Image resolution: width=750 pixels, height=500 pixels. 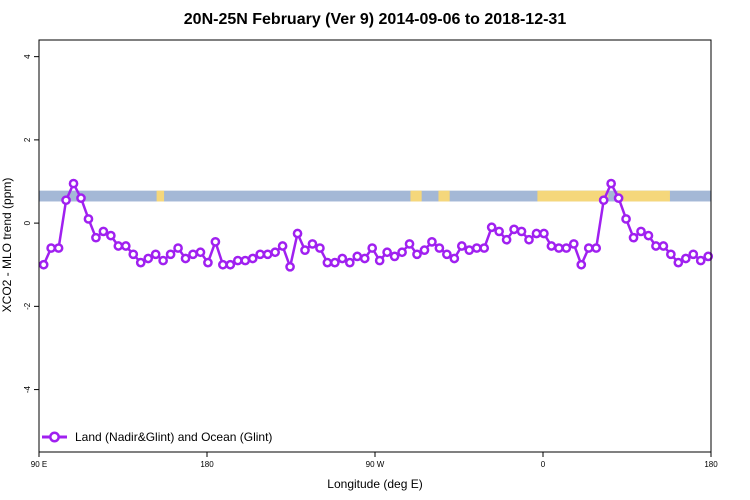 I want to click on y-axis-label: XCO2 - MLO trend (ppm), so click(x=7, y=245).